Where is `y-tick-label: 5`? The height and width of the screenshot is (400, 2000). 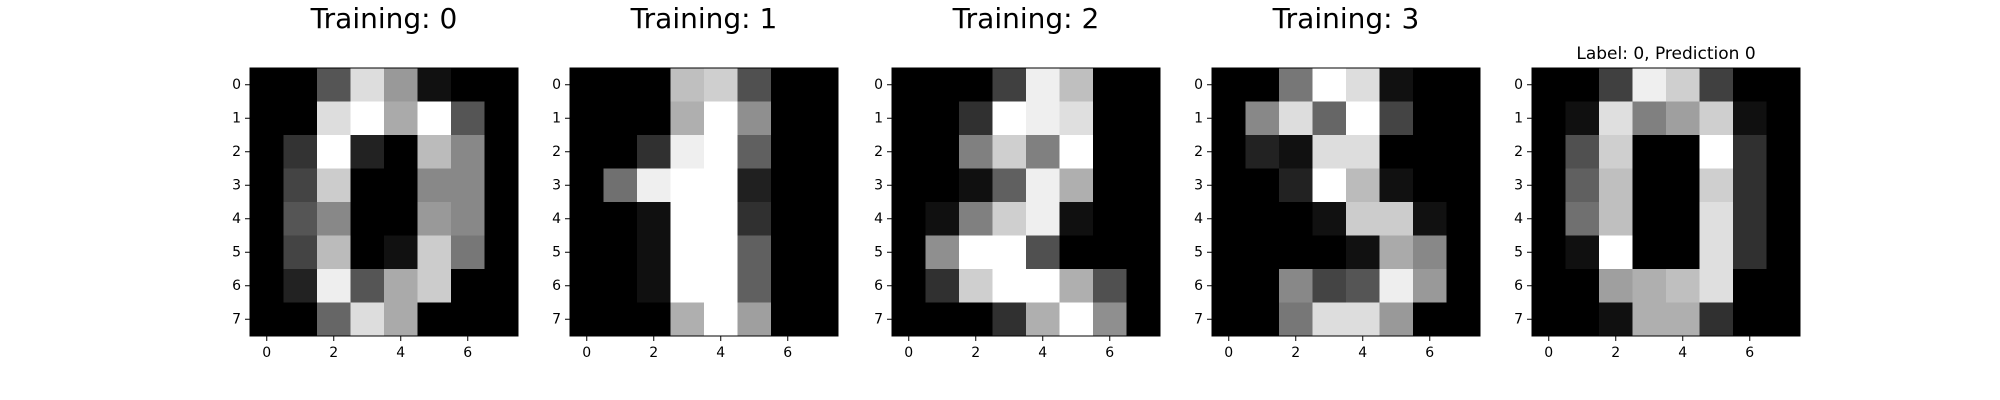 y-tick-label: 5 is located at coordinates (878, 252).